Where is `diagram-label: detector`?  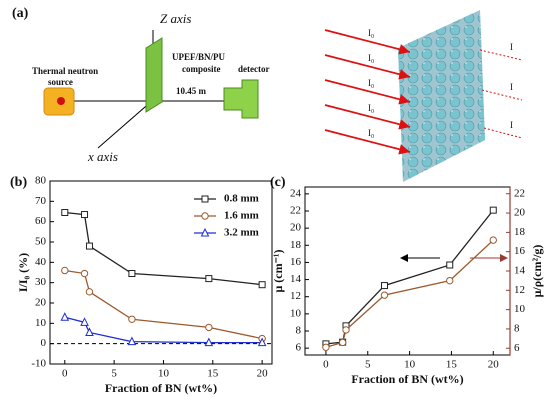
diagram-label: detector is located at coordinates (253, 69).